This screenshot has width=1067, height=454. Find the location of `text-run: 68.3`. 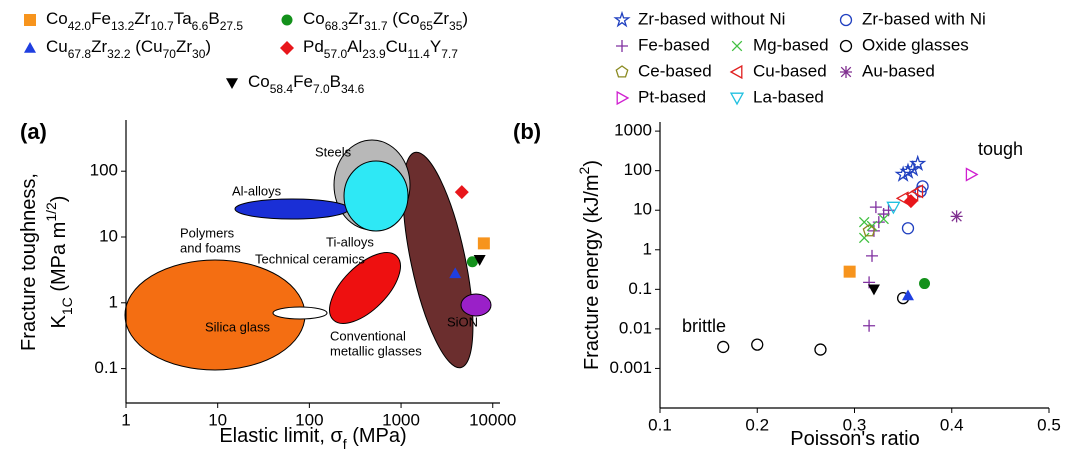

text-run: 68.3 is located at coordinates (337, 26).